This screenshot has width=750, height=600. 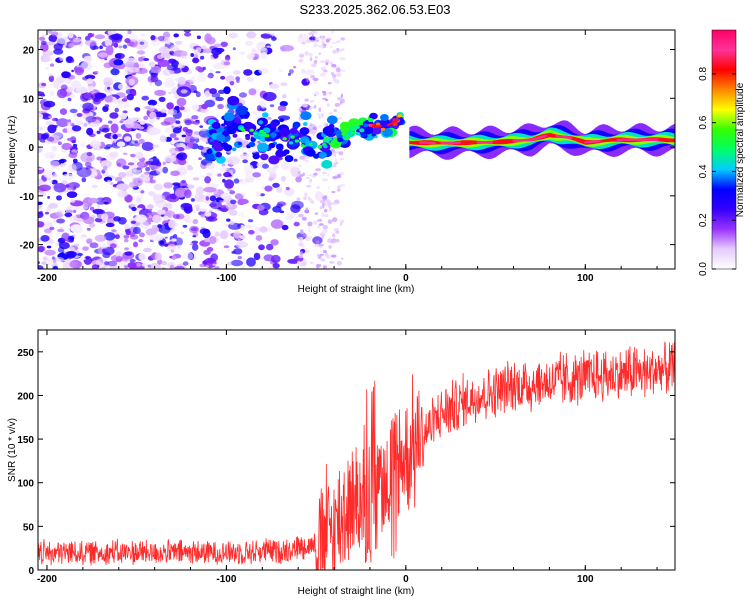 What do you see at coordinates (406, 278) in the screenshot?
I see `x-tick-label: 0` at bounding box center [406, 278].